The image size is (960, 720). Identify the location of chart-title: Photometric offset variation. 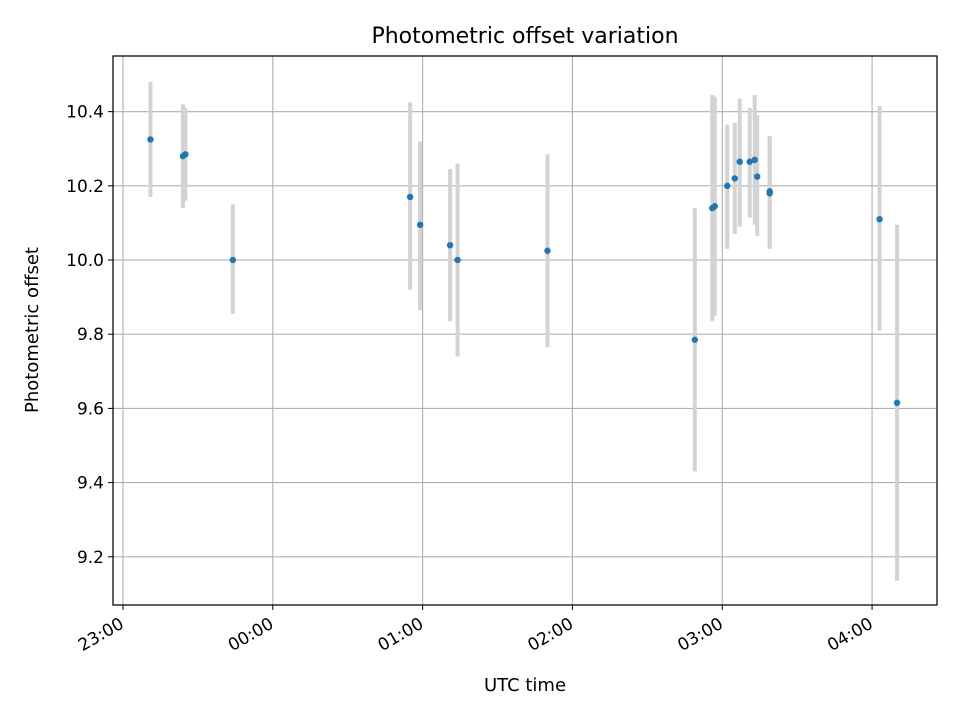
(524, 36).